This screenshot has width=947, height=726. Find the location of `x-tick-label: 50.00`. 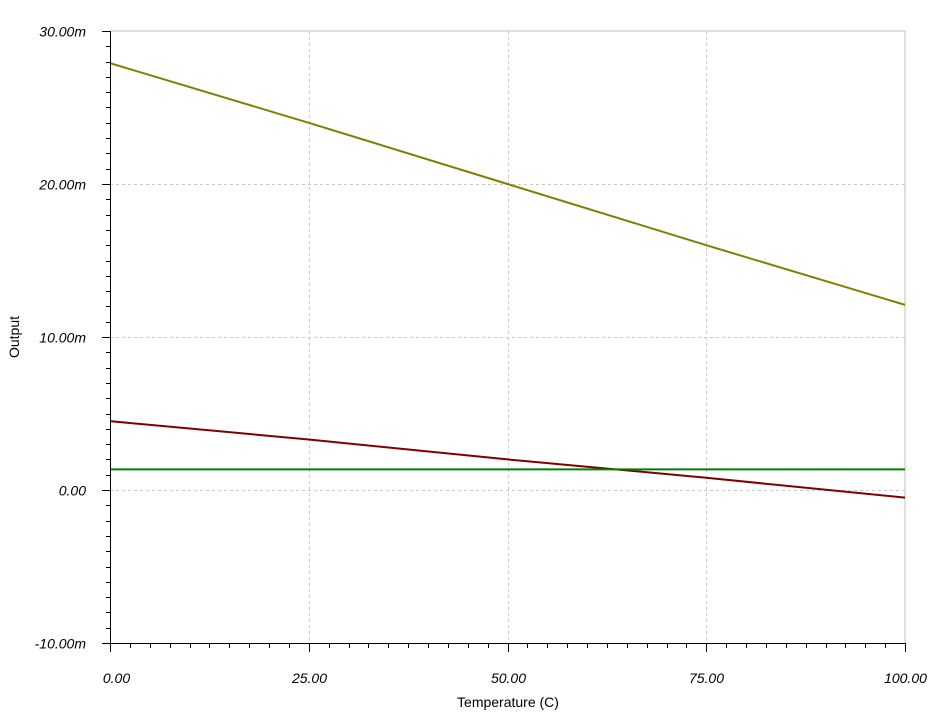

x-tick-label: 50.00 is located at coordinates (508, 678).